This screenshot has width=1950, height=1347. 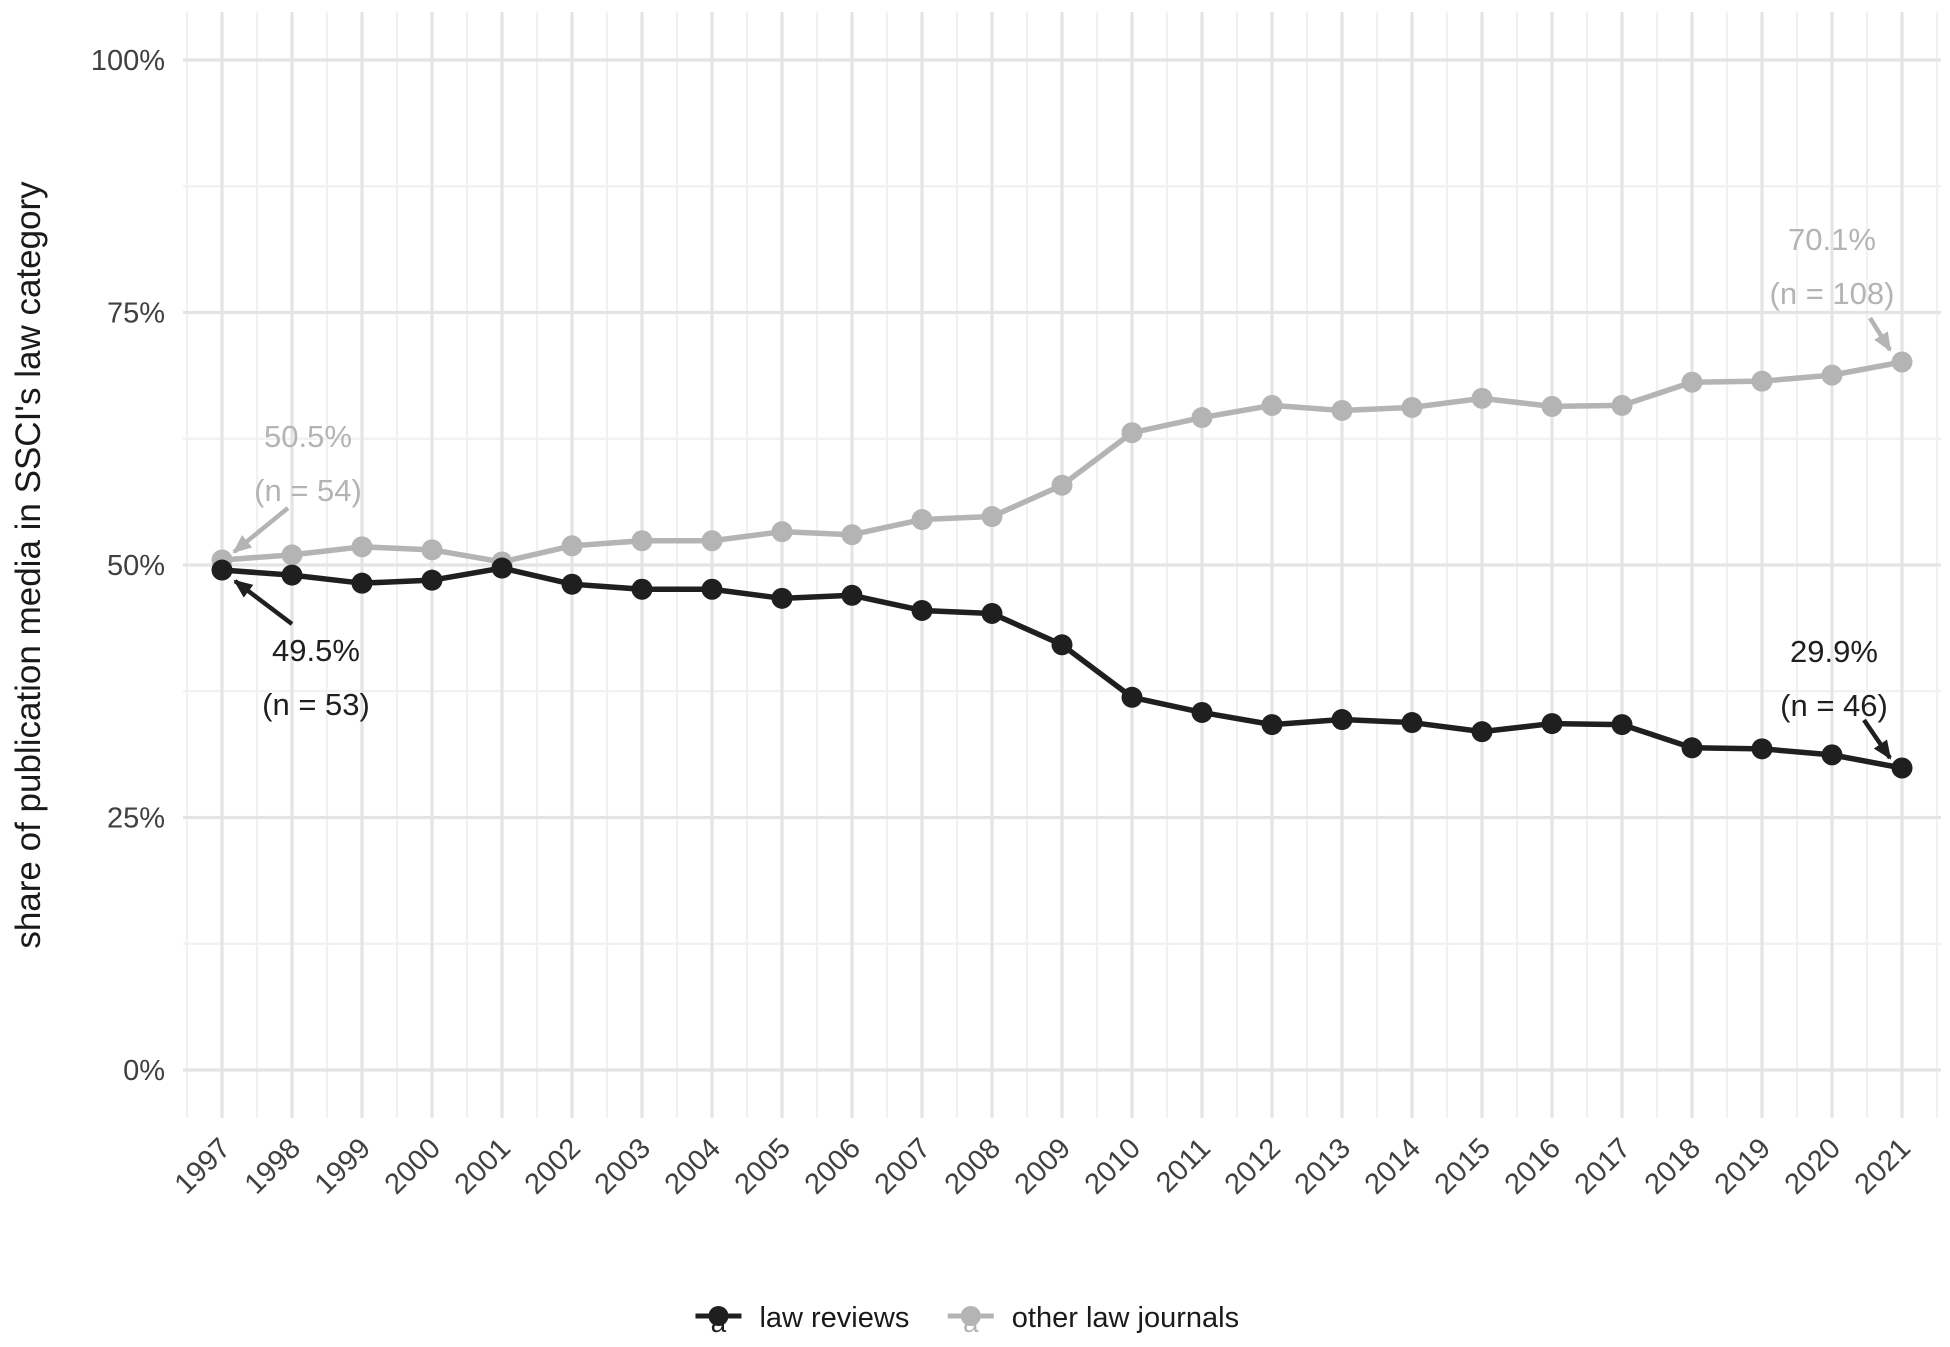 What do you see at coordinates (693, 1166) in the screenshot?
I see `x-tick-label: 2004` at bounding box center [693, 1166].